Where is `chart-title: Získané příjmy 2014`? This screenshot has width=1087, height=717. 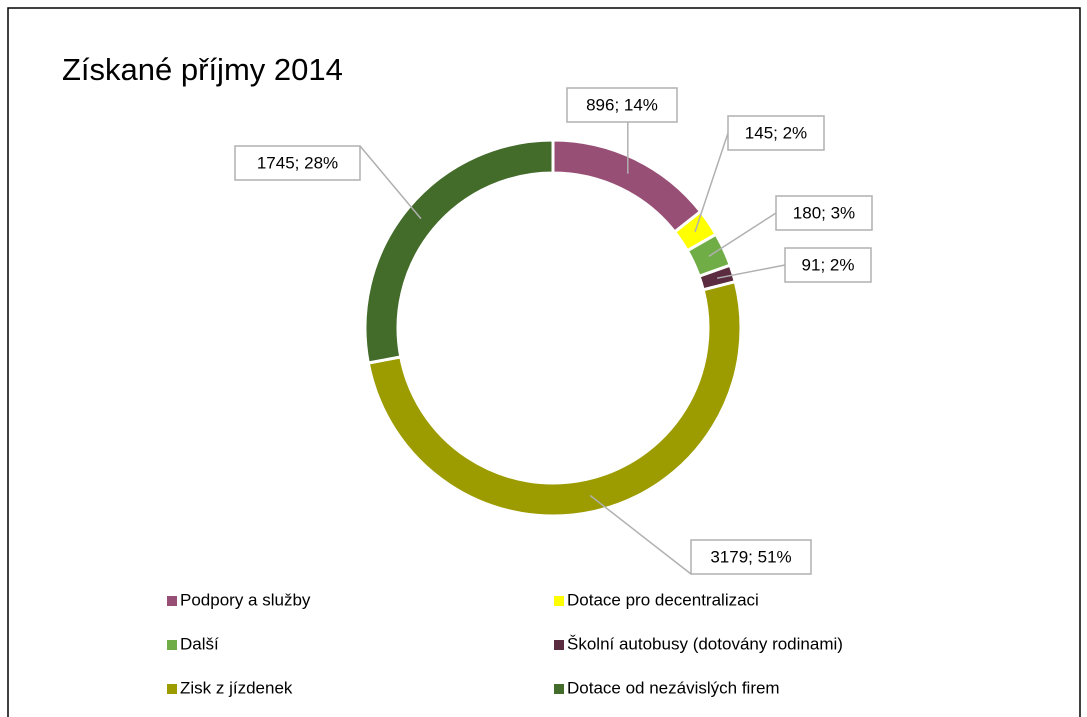
chart-title: Získané příjmy 2014 is located at coordinates (202, 69).